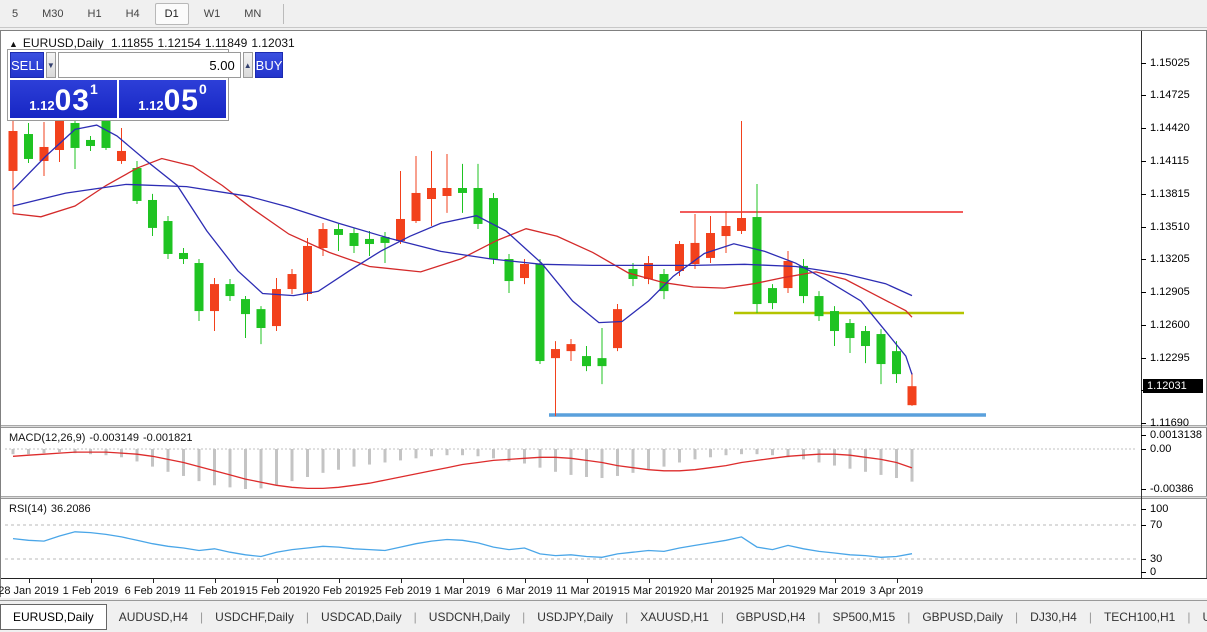  I want to click on timeframe-toolbar: 5 M30 H1 H4 D1 W1 MN, so click(603, 14).